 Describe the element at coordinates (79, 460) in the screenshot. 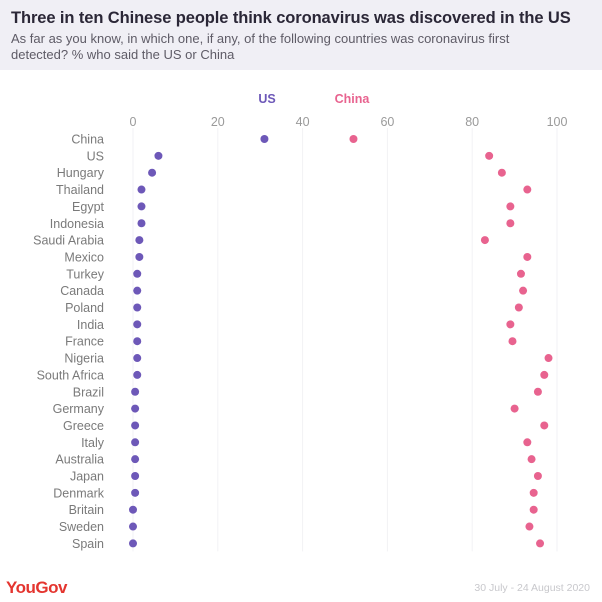

I see `category-label: Australia` at that location.